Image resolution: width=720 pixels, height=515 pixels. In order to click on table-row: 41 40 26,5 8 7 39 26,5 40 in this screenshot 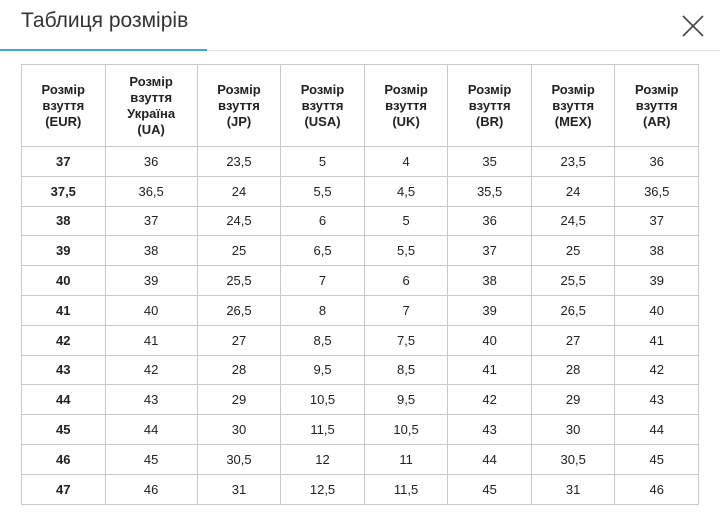, I will do `click(360, 310)`.